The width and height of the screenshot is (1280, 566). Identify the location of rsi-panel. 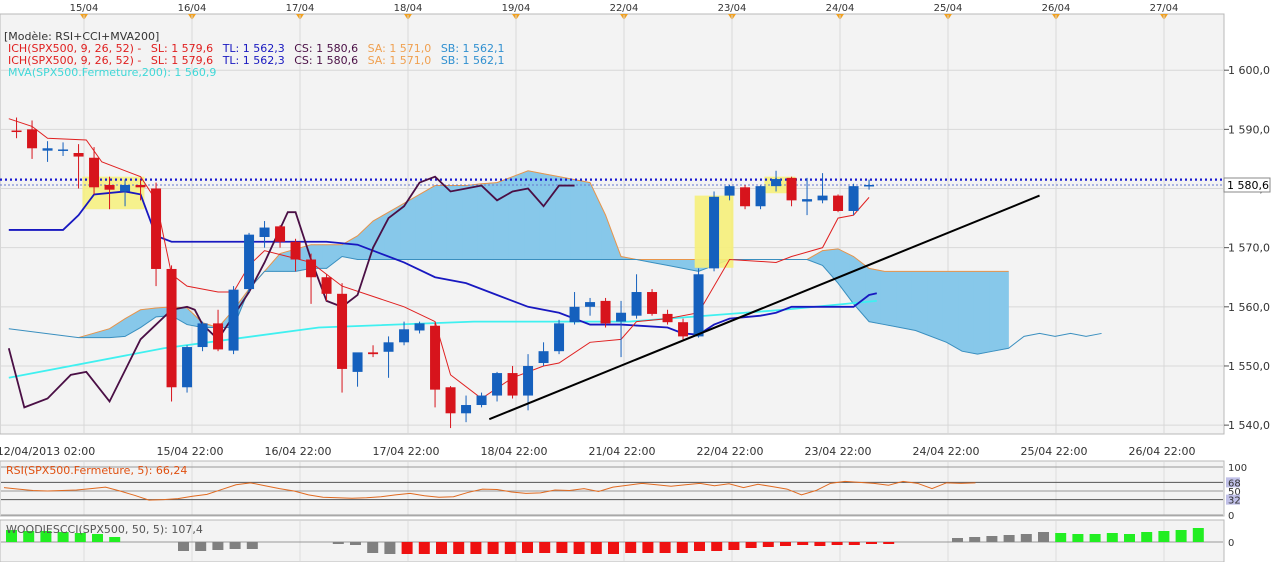
(612, 488).